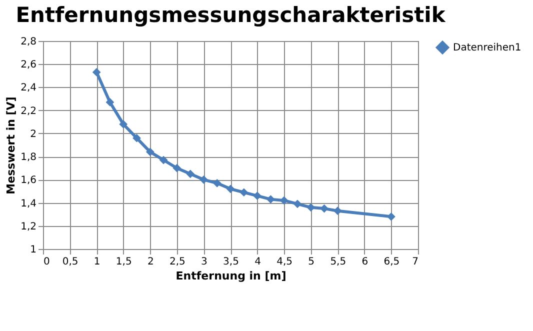 The image size is (533, 331). What do you see at coordinates (28, 111) in the screenshot?
I see `y-tick-label: 2,2` at bounding box center [28, 111].